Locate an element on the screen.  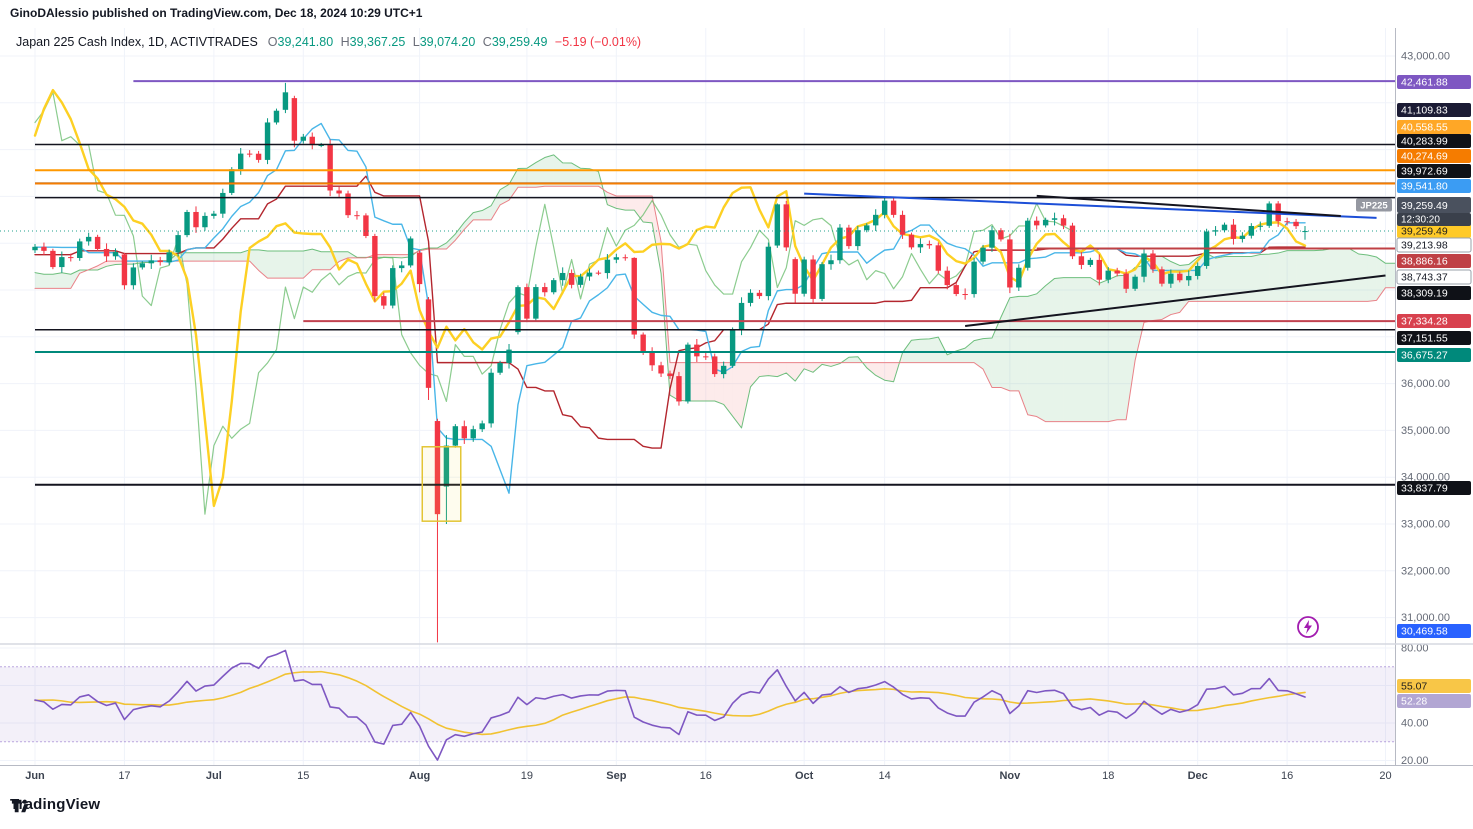
svg-text: Sep is located at coordinates (616, 776).